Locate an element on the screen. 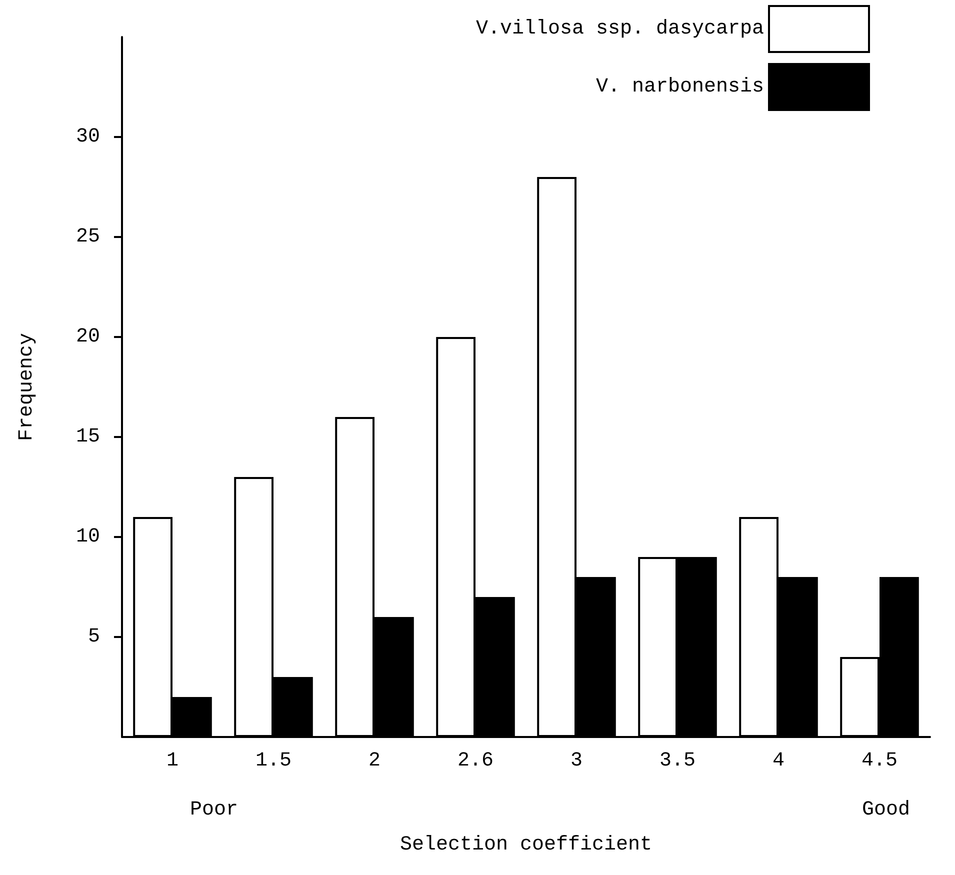  y-tick-label: 25 is located at coordinates (88, 237).